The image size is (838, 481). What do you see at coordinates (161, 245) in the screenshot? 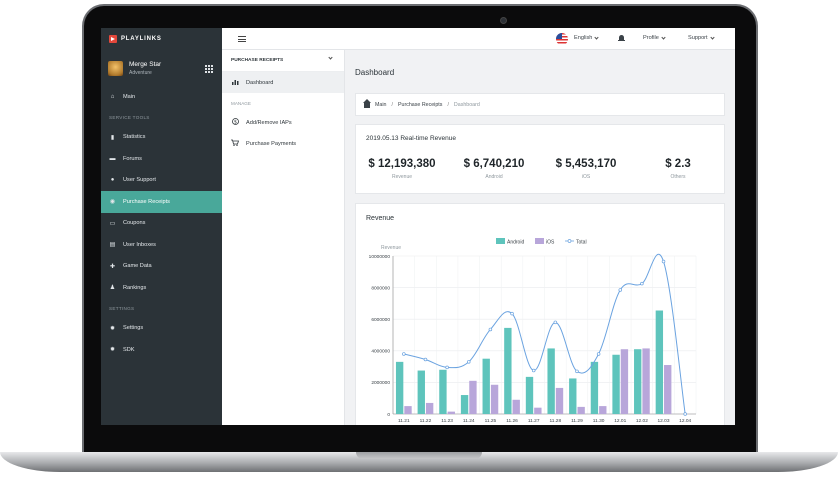
I see `sidebar-item-user-inboxes: ▤ User Inboxes` at bounding box center [161, 245].